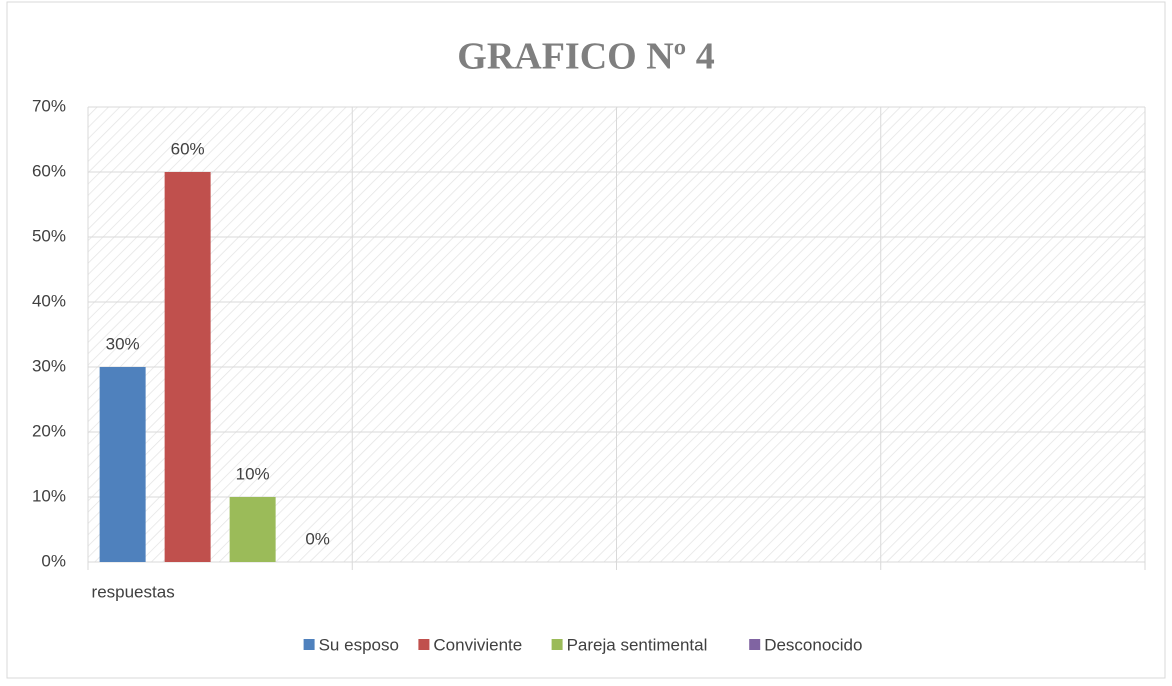 This screenshot has height=686, width=1172. Describe the element at coordinates (49, 235) in the screenshot. I see `y-tick-label: 50%` at that location.